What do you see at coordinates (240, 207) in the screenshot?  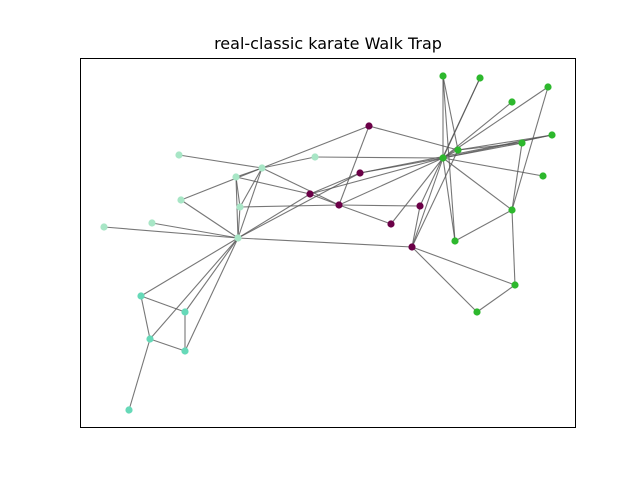 I see `node-l6` at bounding box center [240, 207].